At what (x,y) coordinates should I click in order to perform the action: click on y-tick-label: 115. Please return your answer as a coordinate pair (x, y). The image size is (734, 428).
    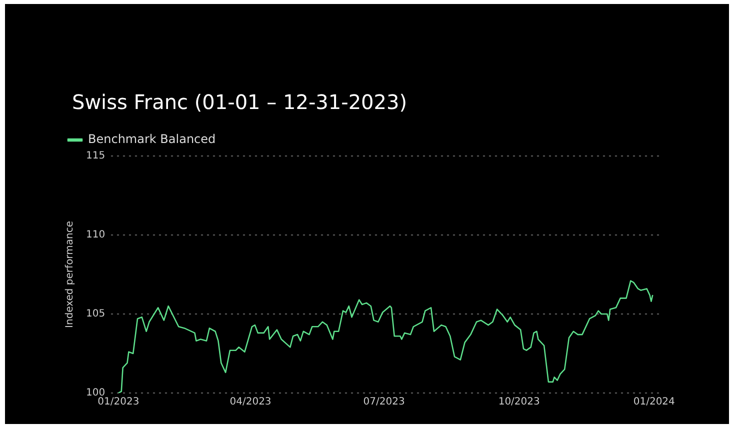
    Looking at the image, I should click on (96, 156).